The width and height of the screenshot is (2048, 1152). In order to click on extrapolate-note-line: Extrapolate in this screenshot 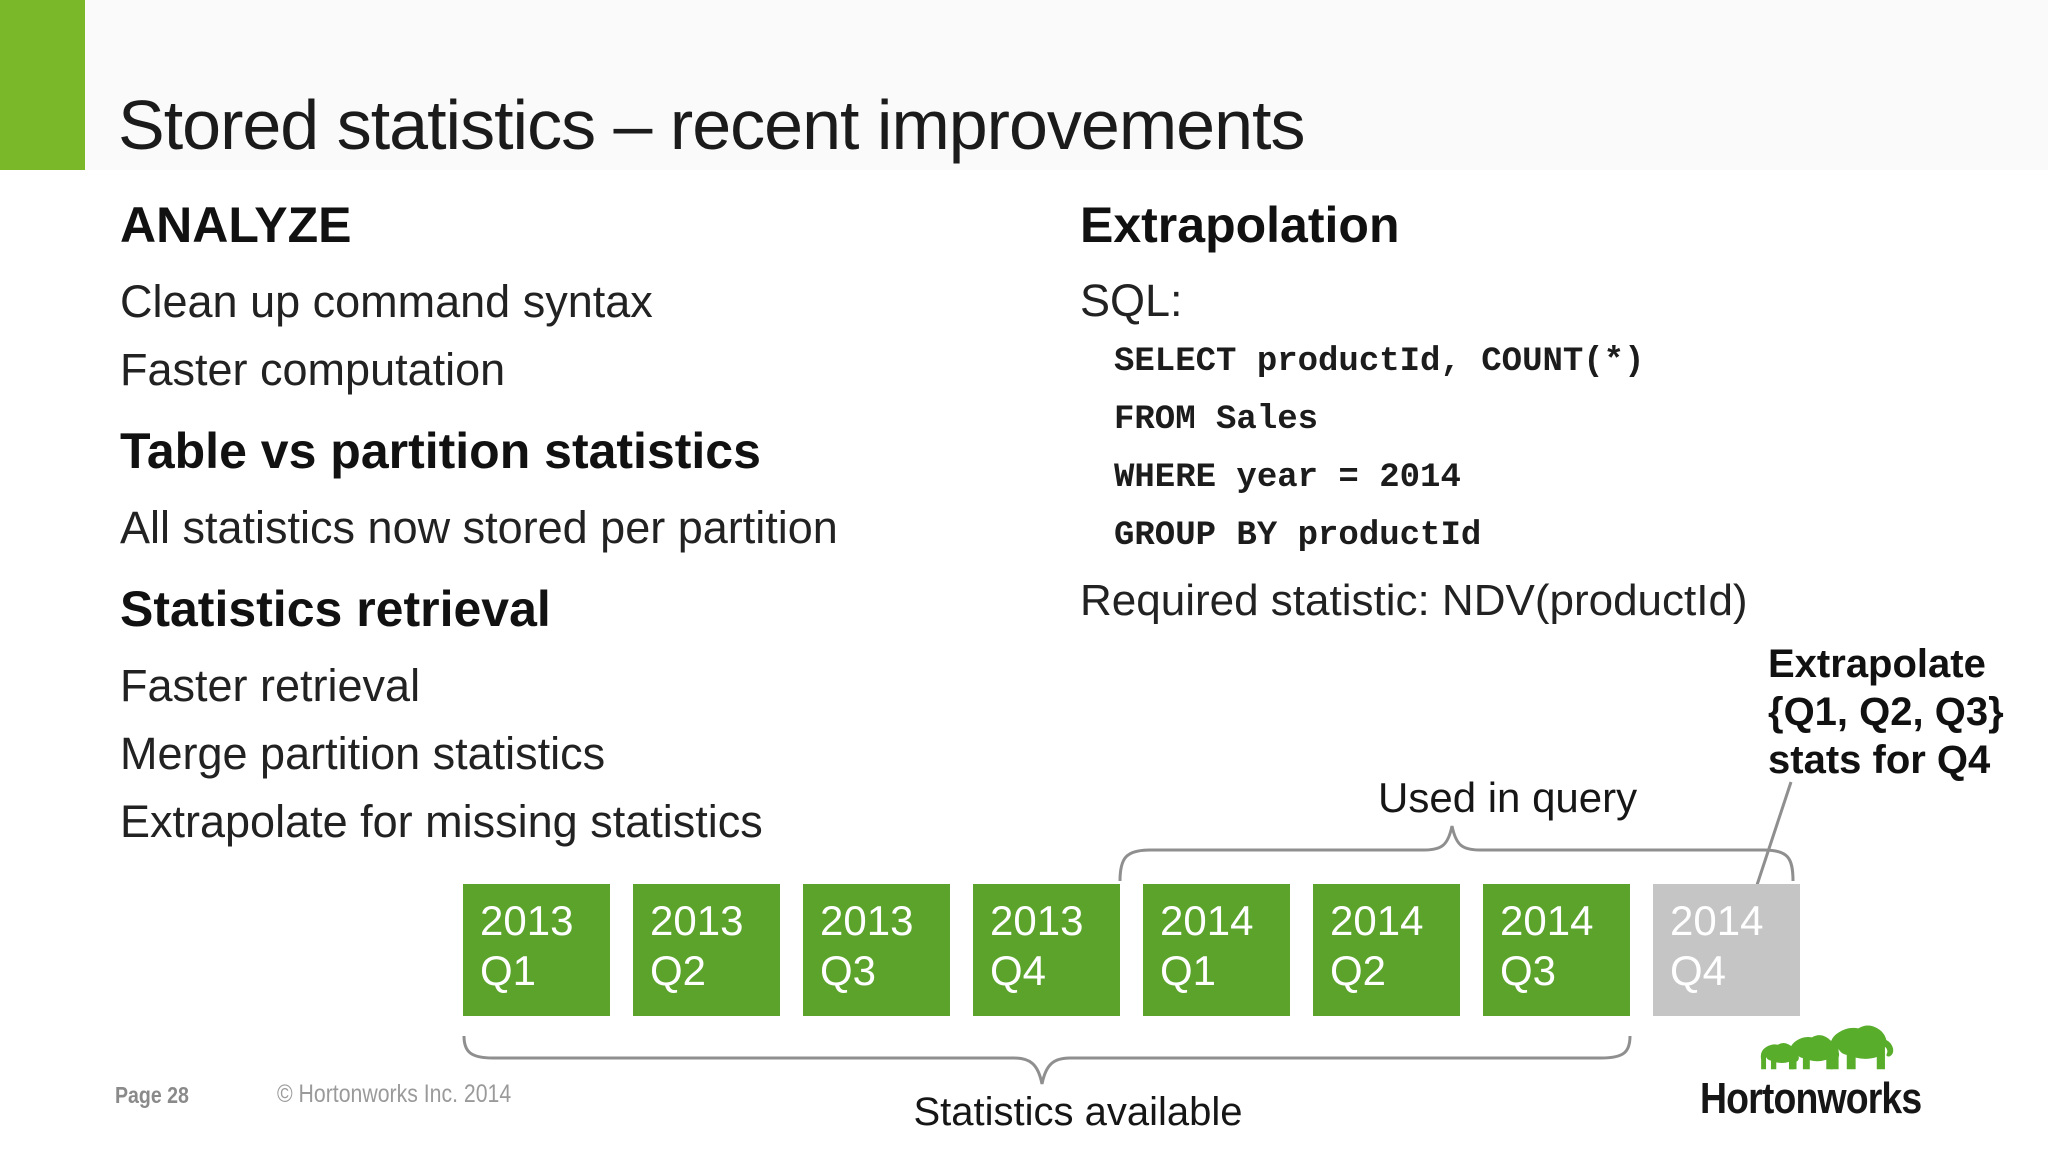, I will do `click(1877, 664)`.